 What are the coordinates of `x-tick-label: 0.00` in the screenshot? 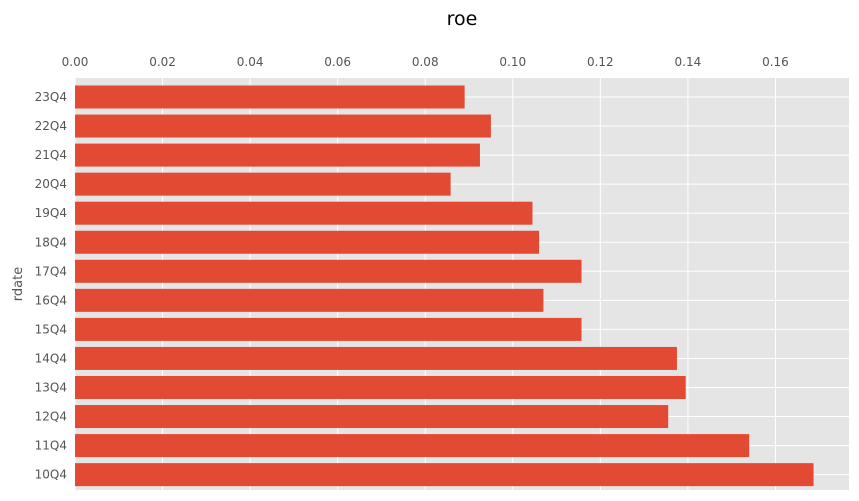 It's located at (75, 62).